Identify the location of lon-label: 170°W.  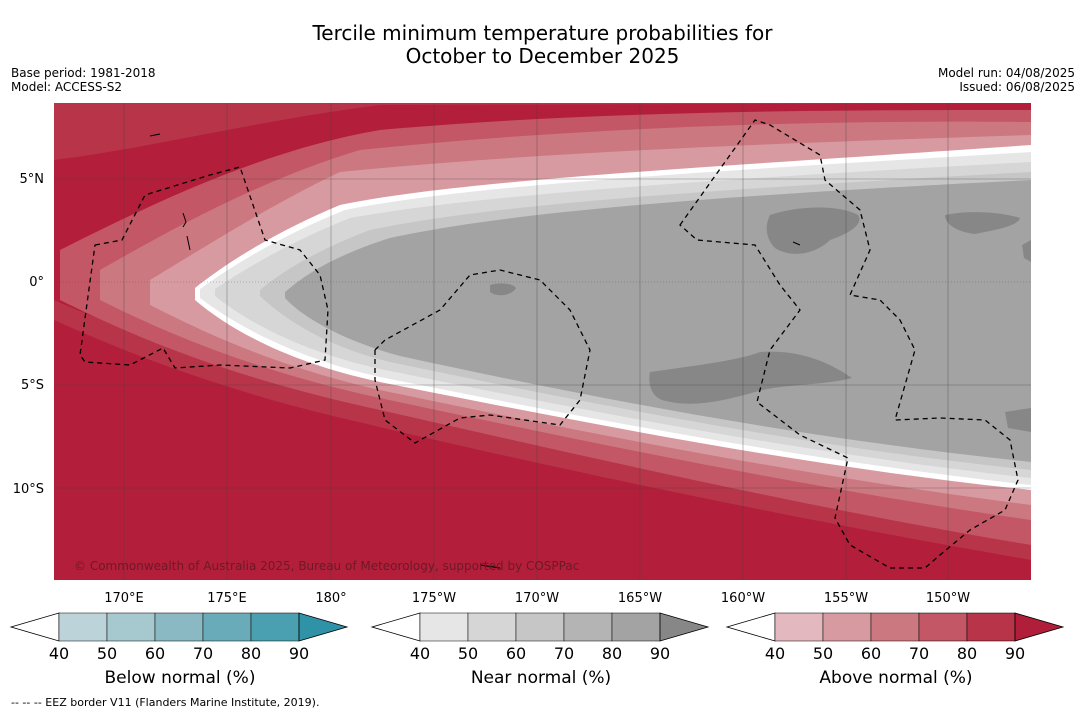
(537, 598).